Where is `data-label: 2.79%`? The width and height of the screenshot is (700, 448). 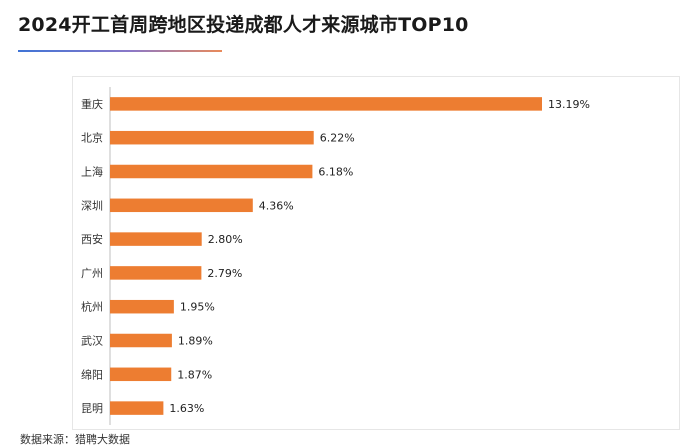
data-label: 2.79% is located at coordinates (224, 273).